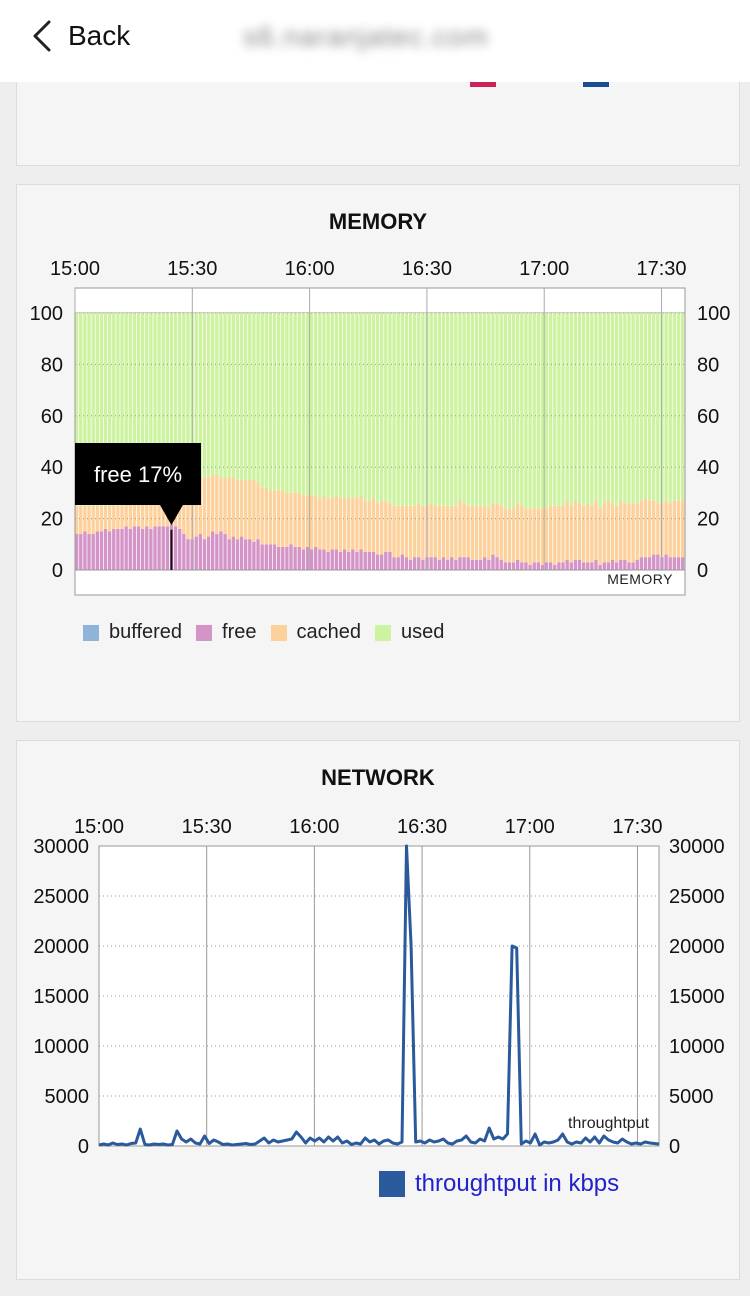 This screenshot has width=750, height=1296. What do you see at coordinates (409, 632) in the screenshot?
I see `memory-legend-item-used: used` at bounding box center [409, 632].